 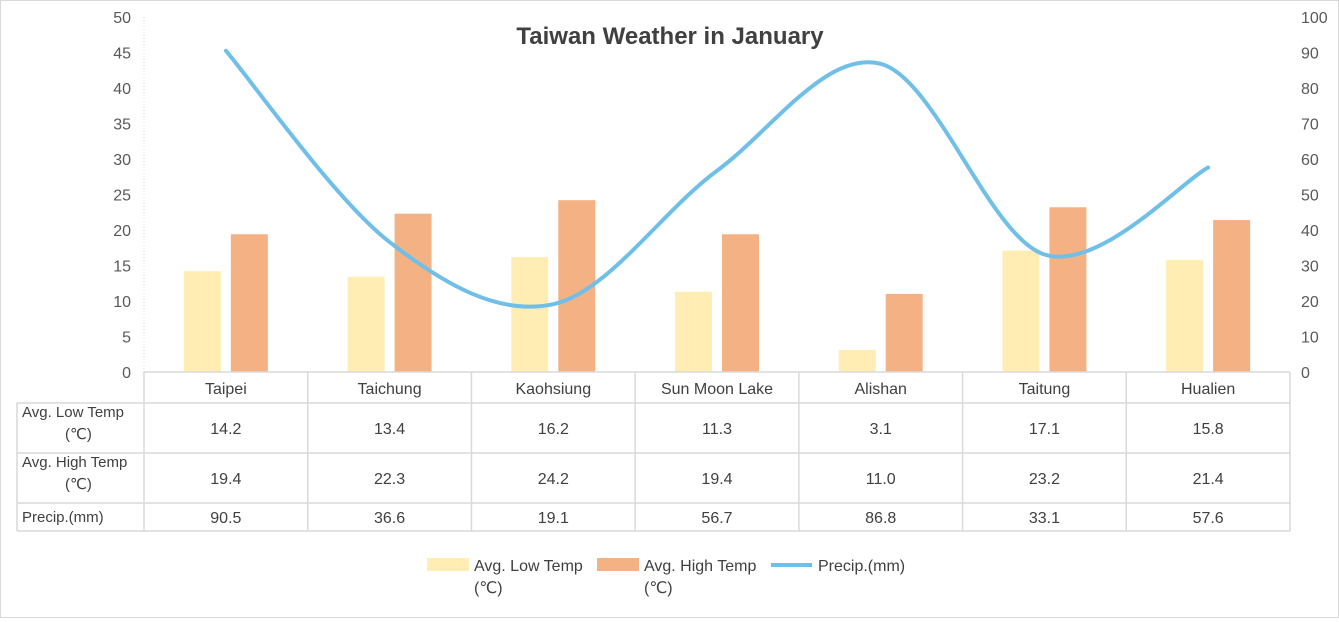 I want to click on right-tick-label: 60, so click(x=1310, y=160).